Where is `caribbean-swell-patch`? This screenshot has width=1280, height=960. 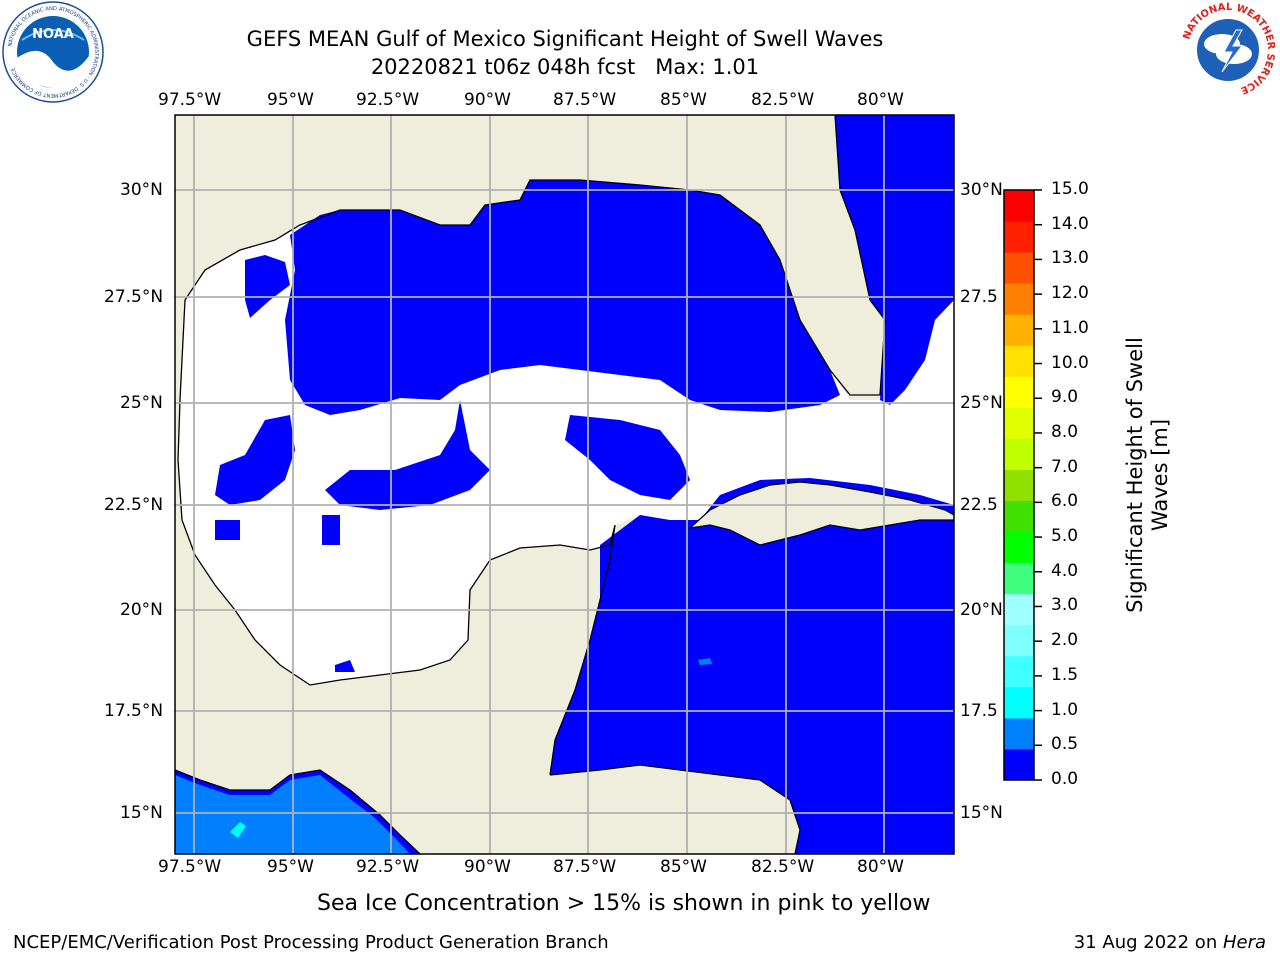
caribbean-swell-patch is located at coordinates (705, 661).